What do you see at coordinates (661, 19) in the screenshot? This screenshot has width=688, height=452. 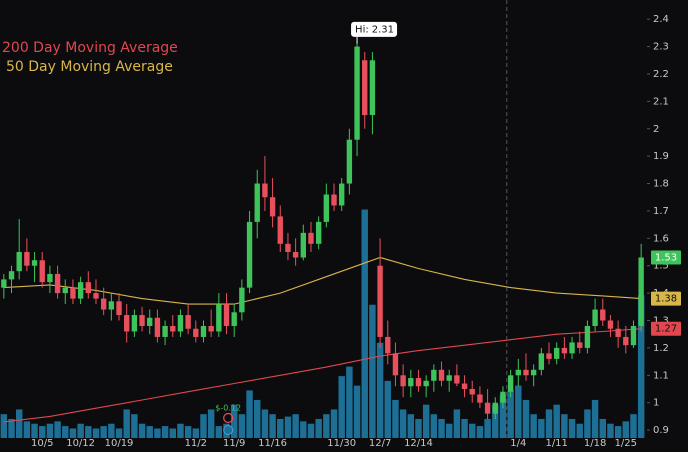 I see `y-tick-label: 2.4` at bounding box center [661, 19].